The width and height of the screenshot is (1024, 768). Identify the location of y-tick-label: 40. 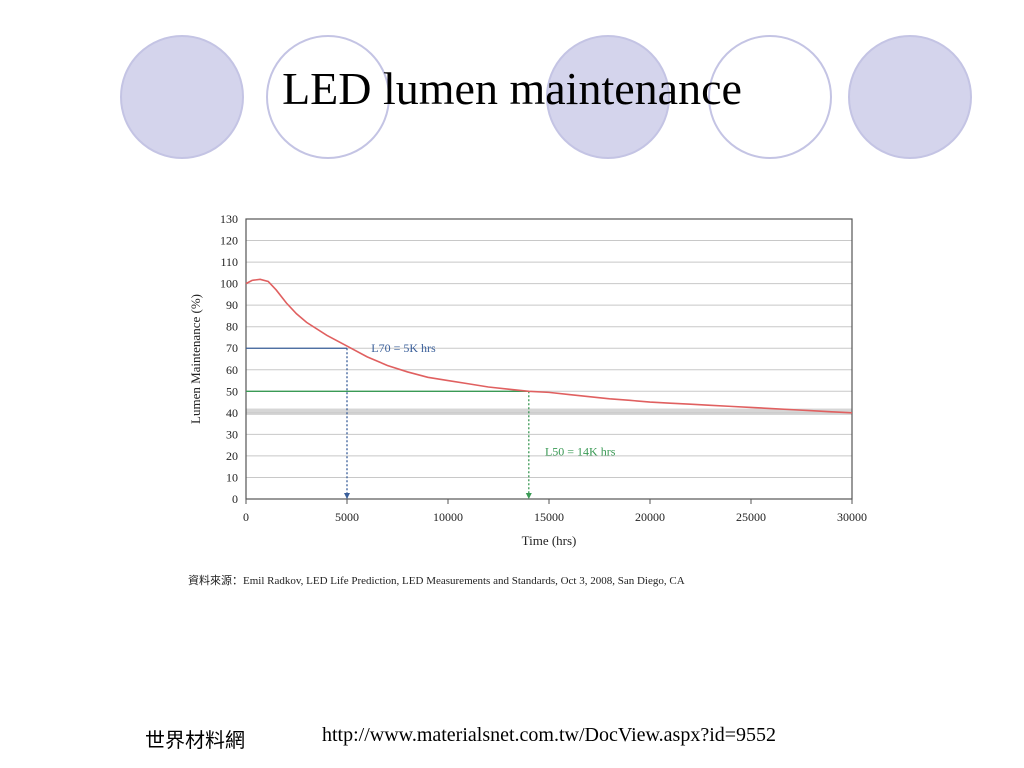
(232, 413).